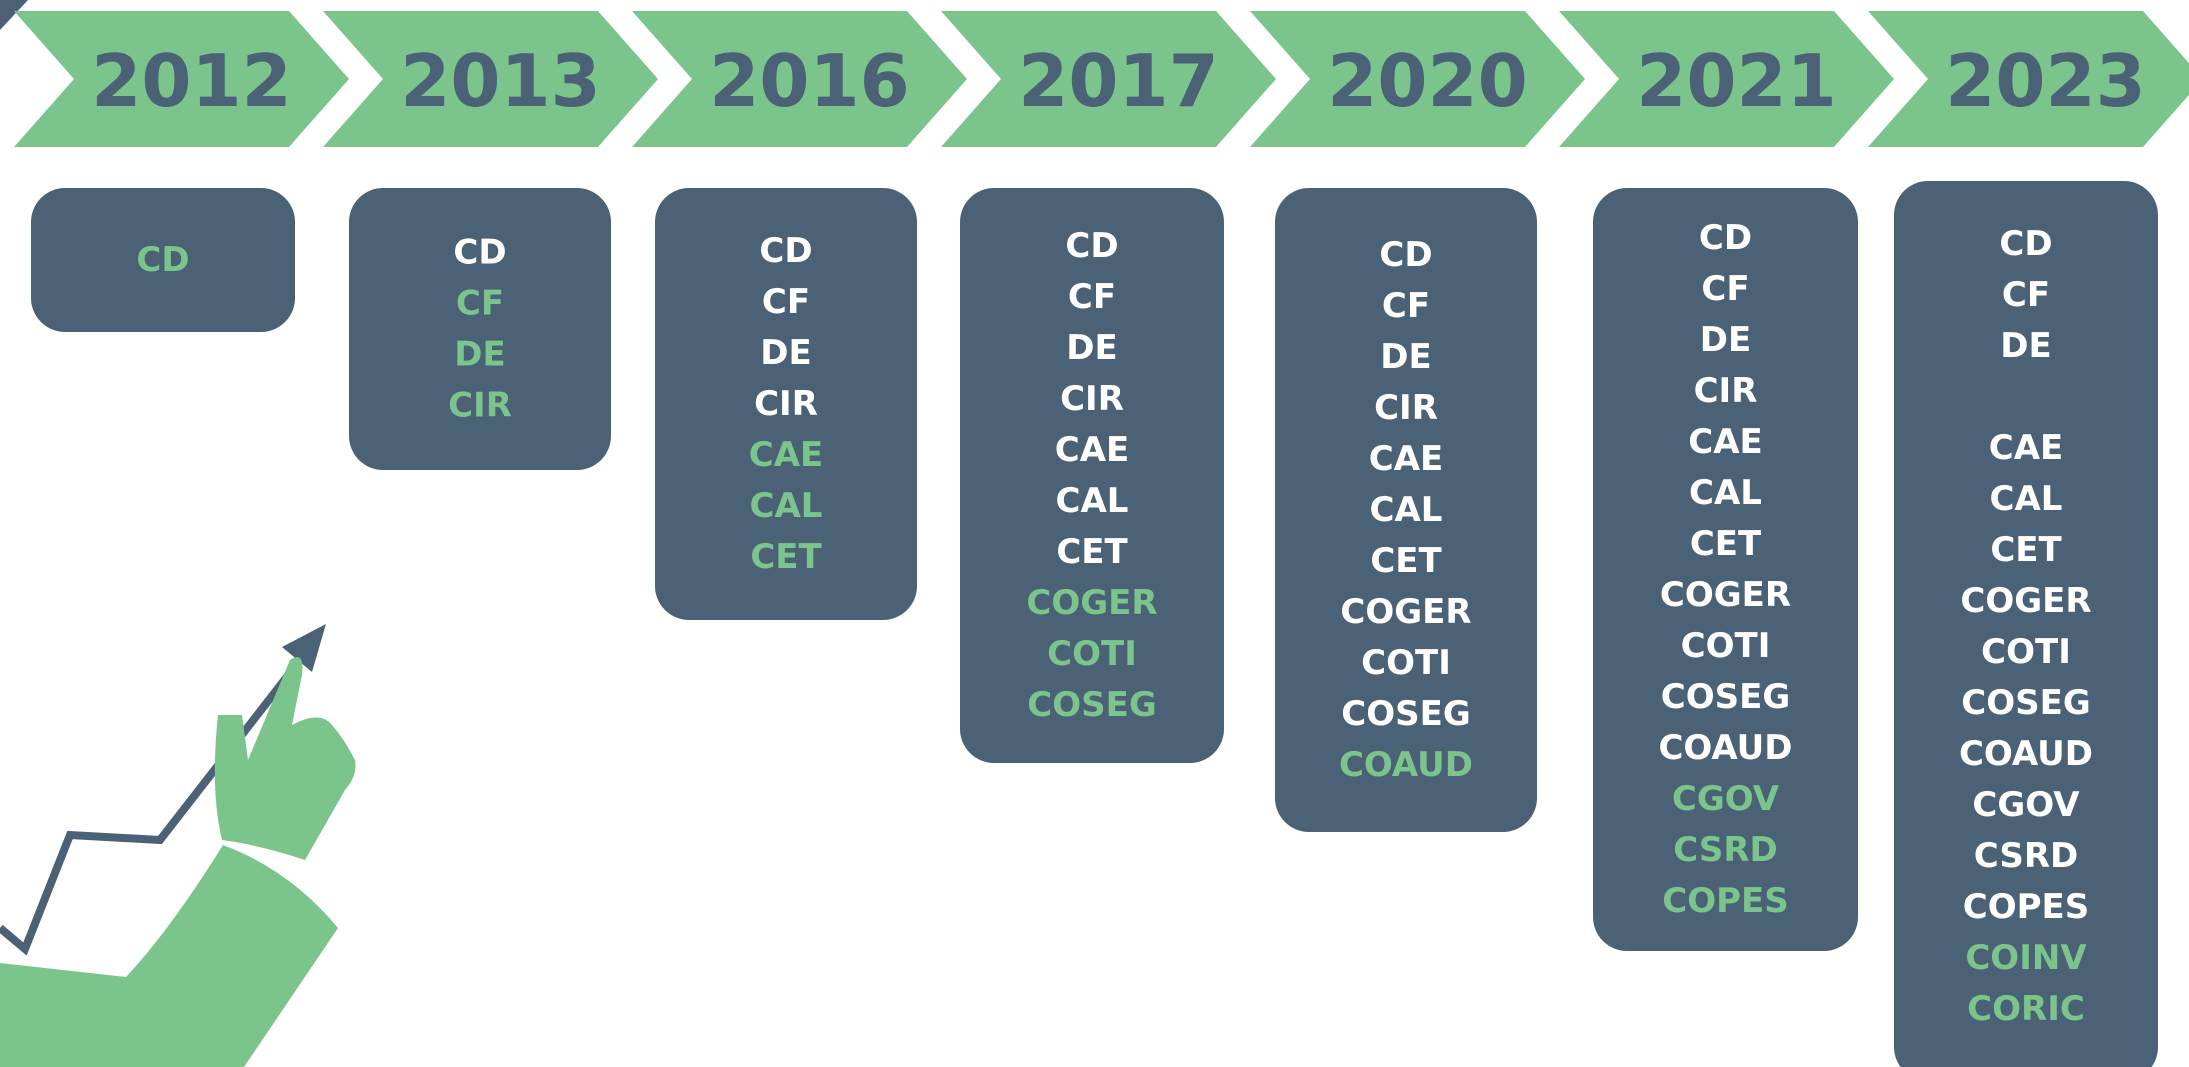  I want to click on year-label: 2013, so click(500, 81).